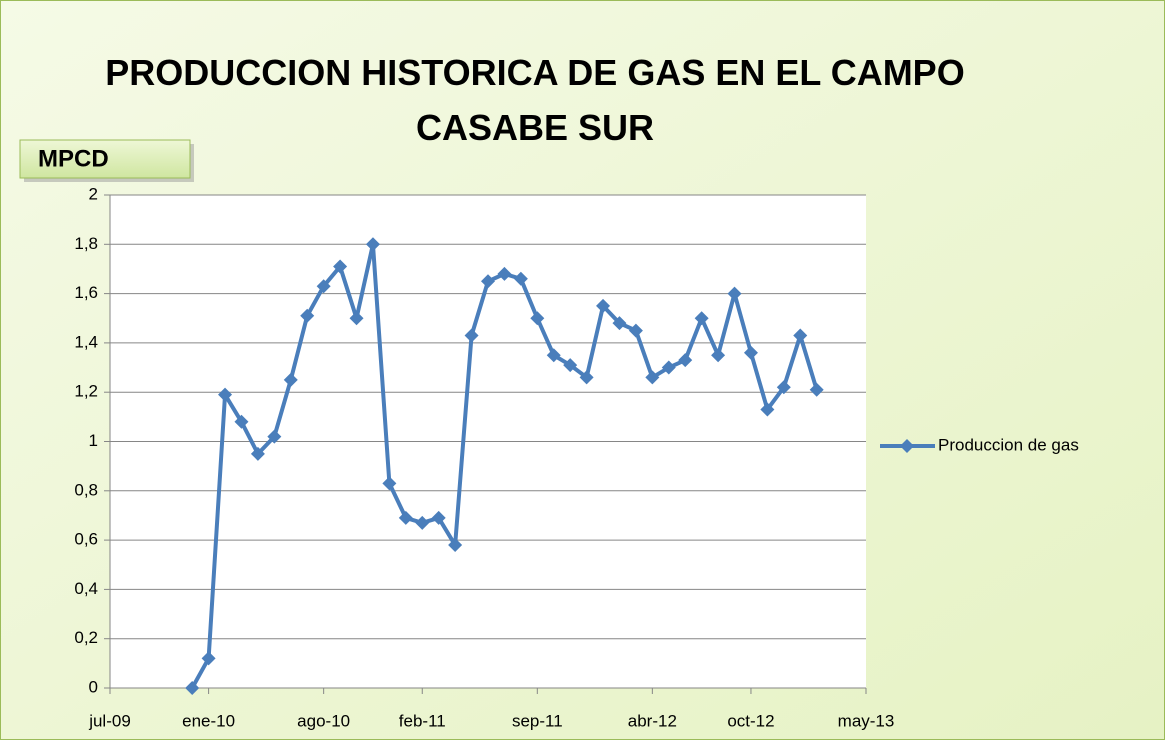 Image resolution: width=1165 pixels, height=740 pixels. I want to click on y-tick-label: 2, so click(93, 193).